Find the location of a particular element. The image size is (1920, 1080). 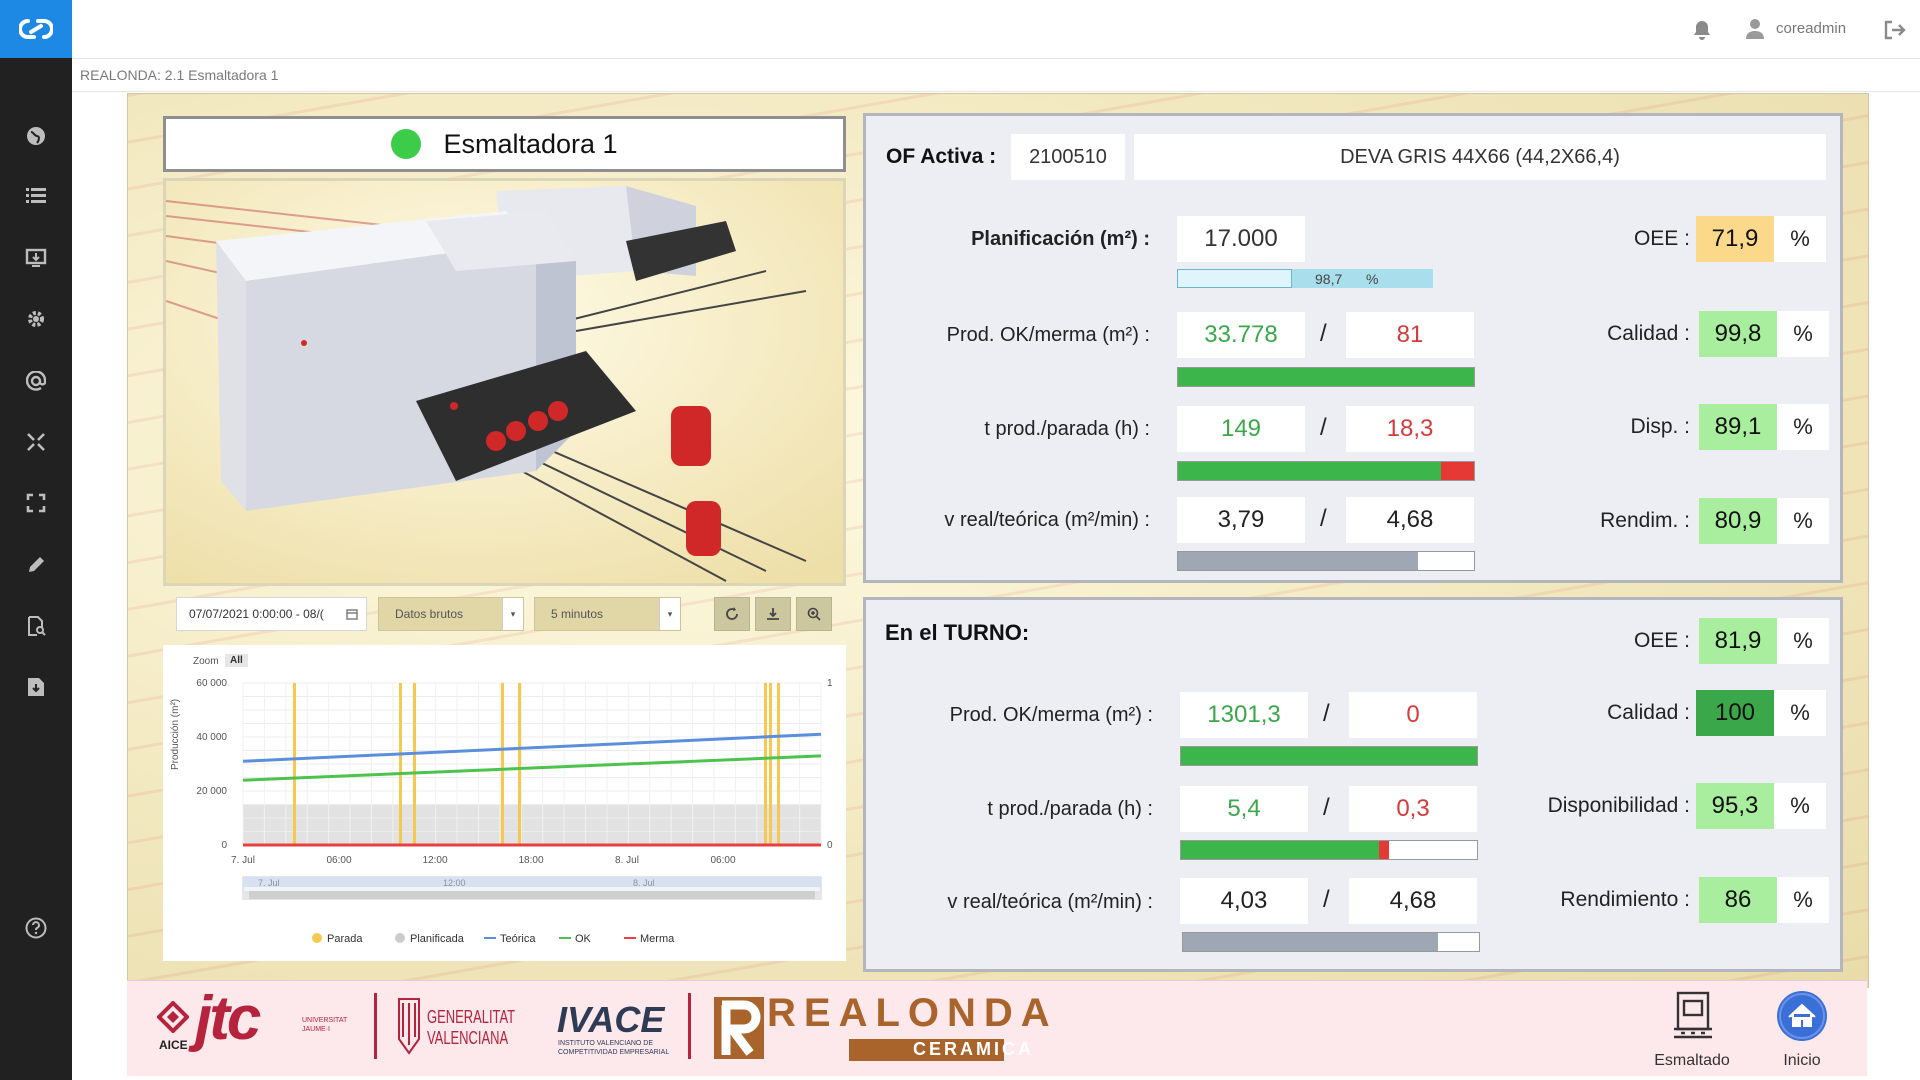

zoom-in-icon is located at coordinates (814, 614).